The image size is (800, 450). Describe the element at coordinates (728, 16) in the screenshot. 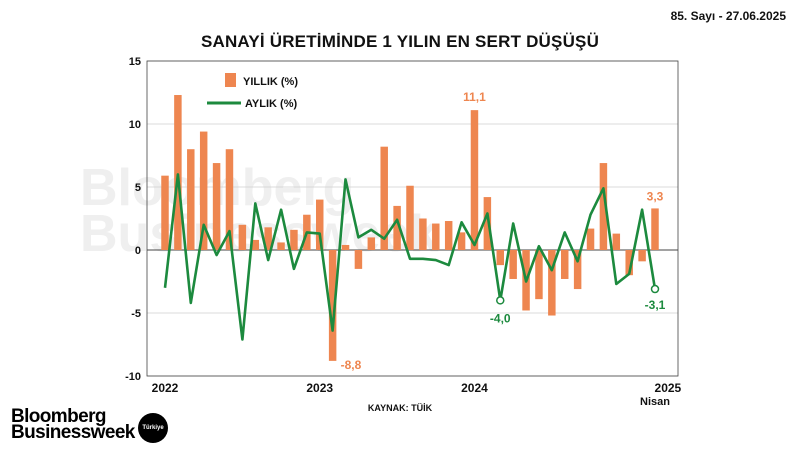

I see `issue-date: 85. Sayı - 27.06.2025` at that location.